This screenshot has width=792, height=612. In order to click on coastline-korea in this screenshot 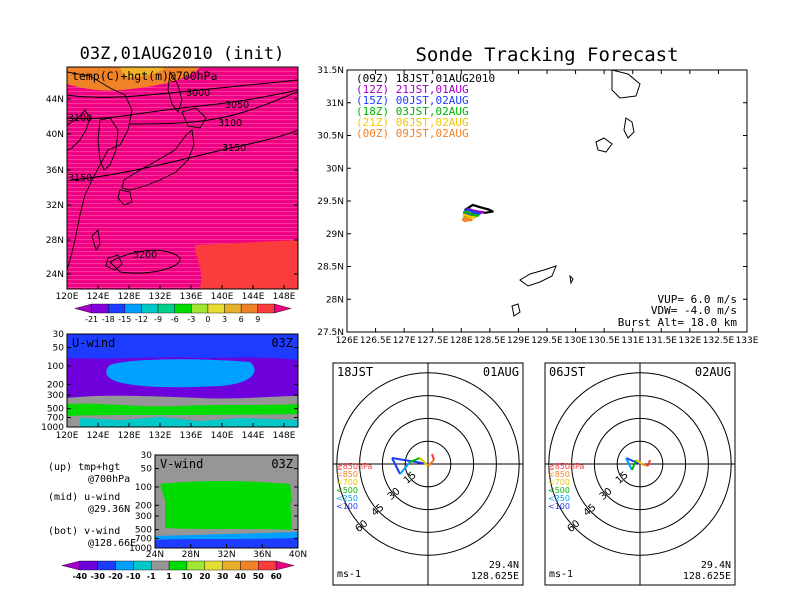, I will do `click(108, 144)`.